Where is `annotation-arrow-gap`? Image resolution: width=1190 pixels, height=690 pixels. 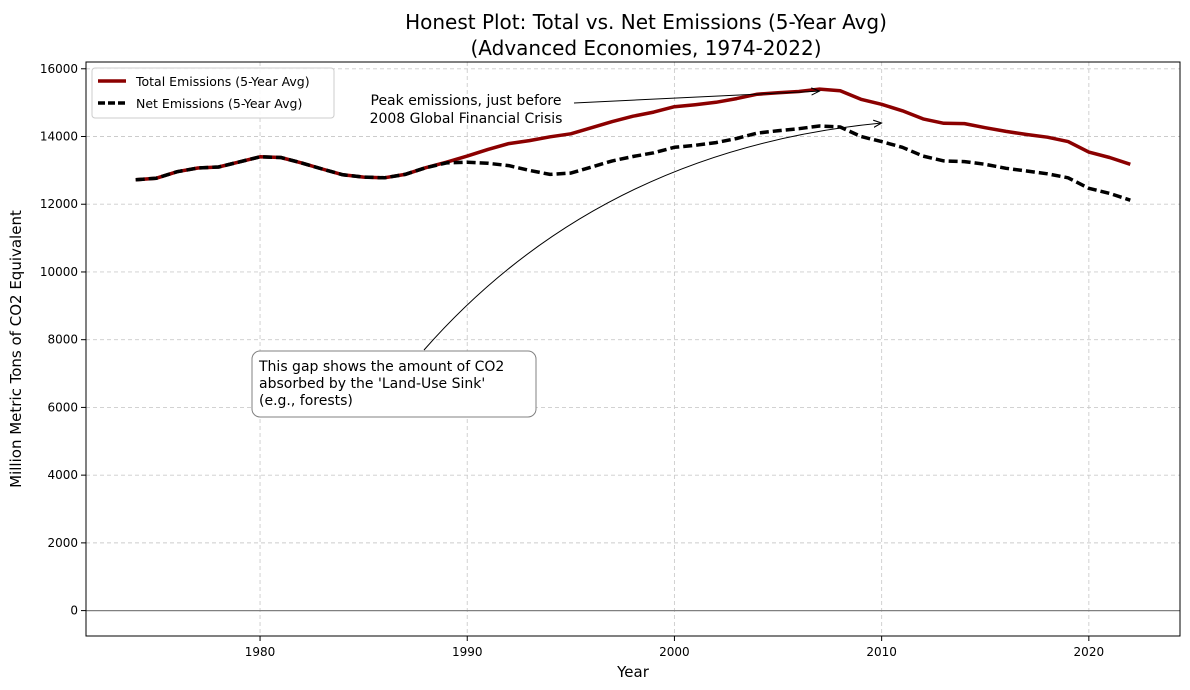 annotation-arrow-gap is located at coordinates (652, 237).